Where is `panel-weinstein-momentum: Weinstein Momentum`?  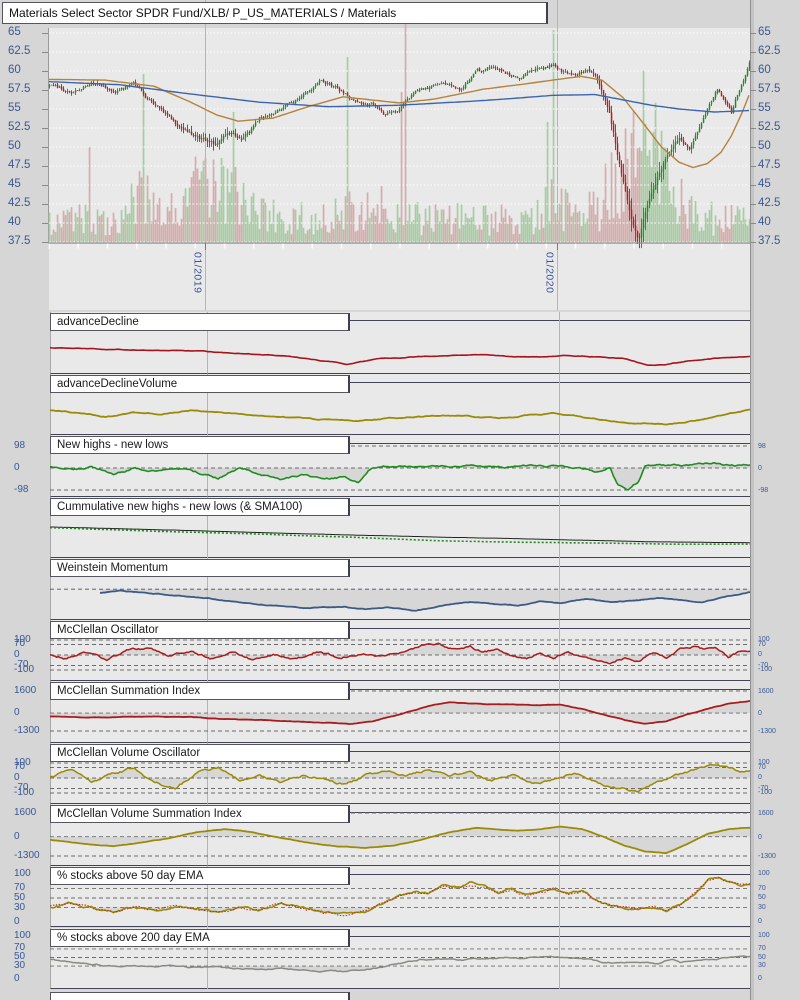
panel-weinstein-momentum: Weinstein Momentum is located at coordinates (400, 589).